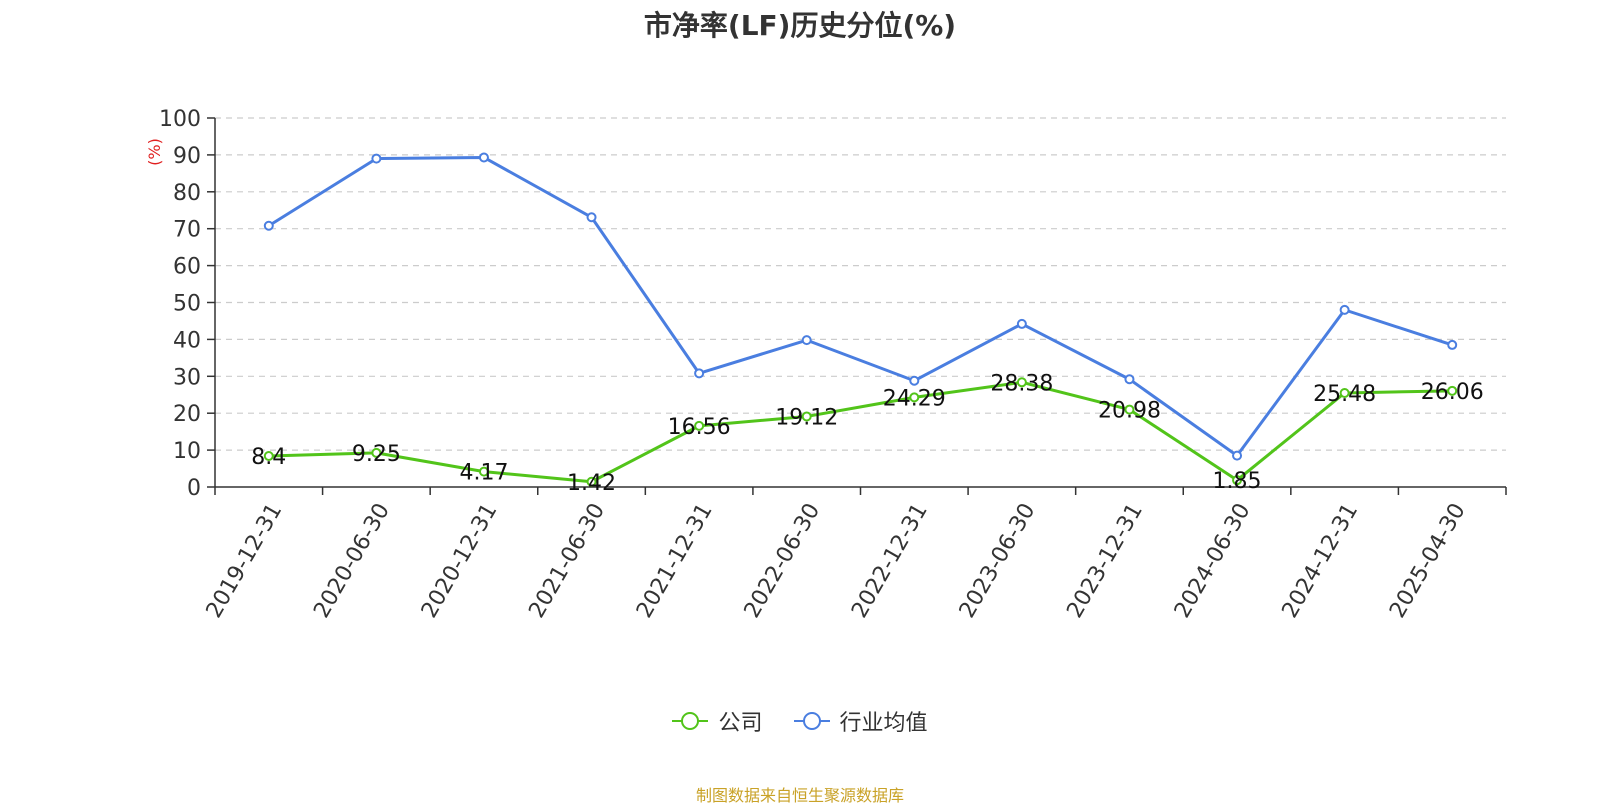 The width and height of the screenshot is (1600, 806). Describe the element at coordinates (154, 152) in the screenshot. I see `y-axis-label: (%)` at that location.